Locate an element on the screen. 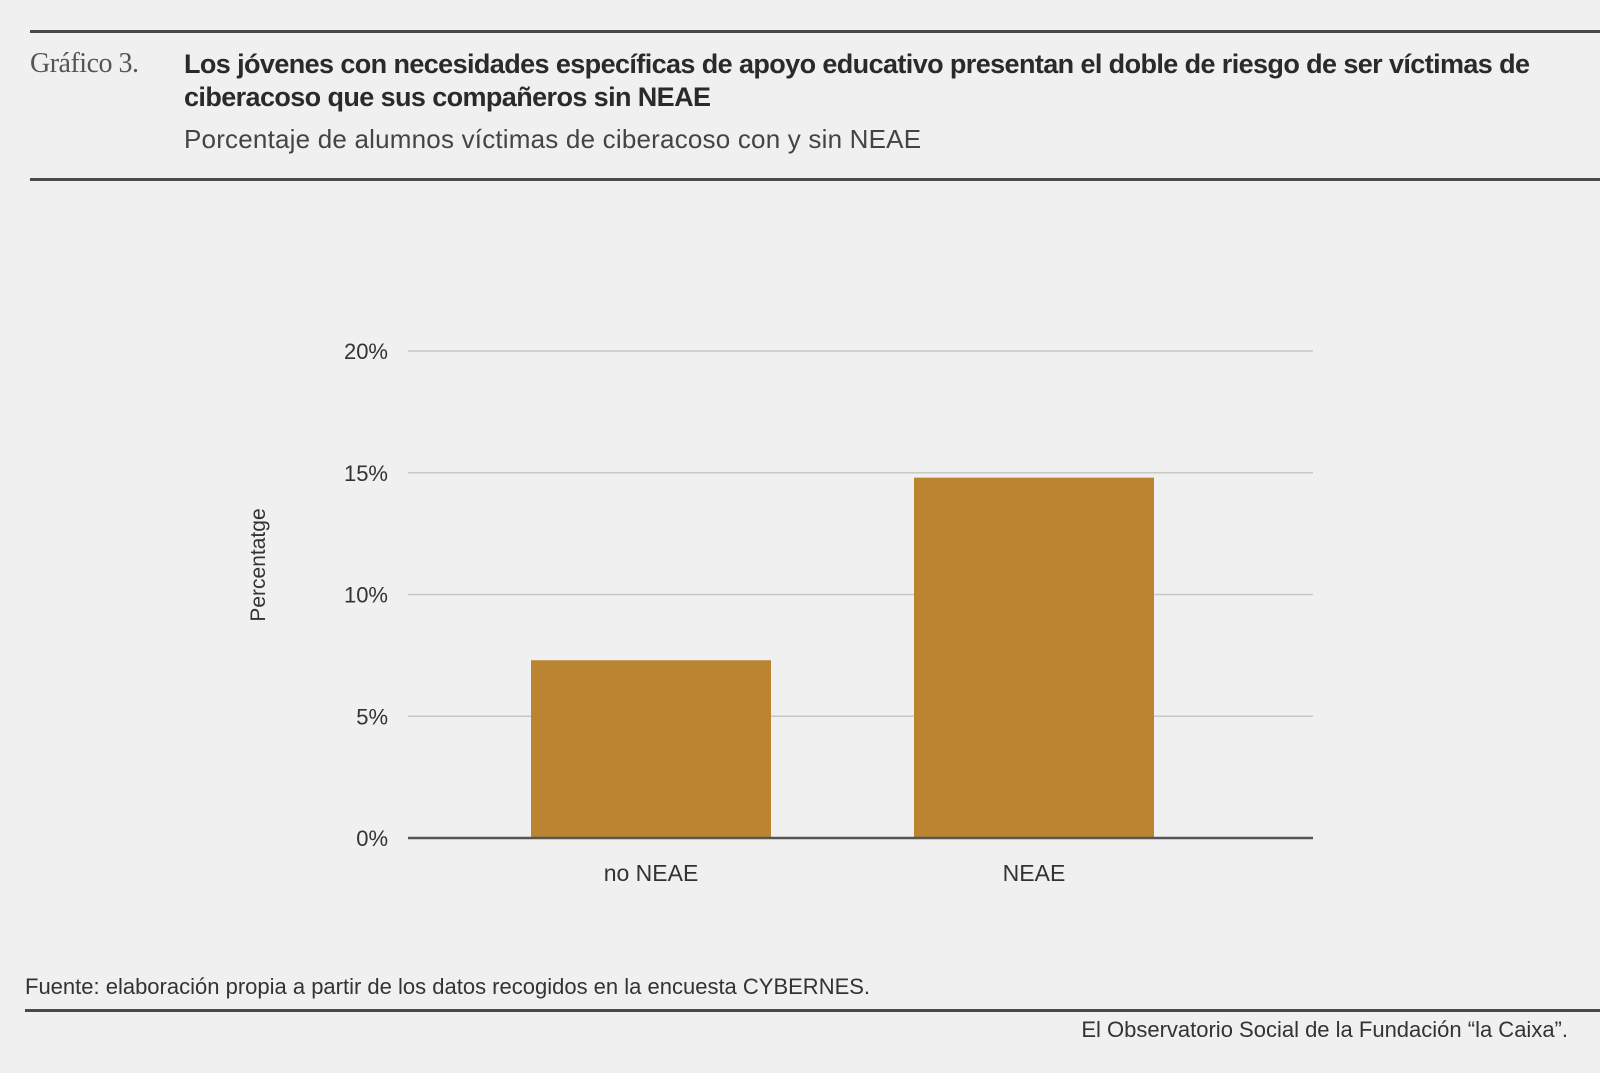 The image size is (1600, 1073). y-axis-label: Percentatge is located at coordinates (258, 564).